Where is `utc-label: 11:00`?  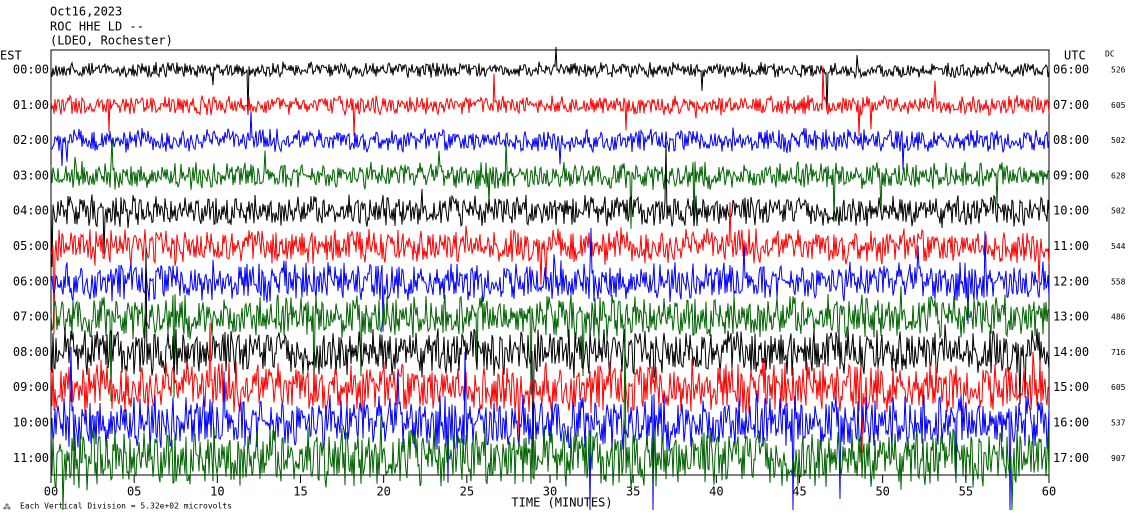 utc-label: 11:00 is located at coordinates (1071, 246).